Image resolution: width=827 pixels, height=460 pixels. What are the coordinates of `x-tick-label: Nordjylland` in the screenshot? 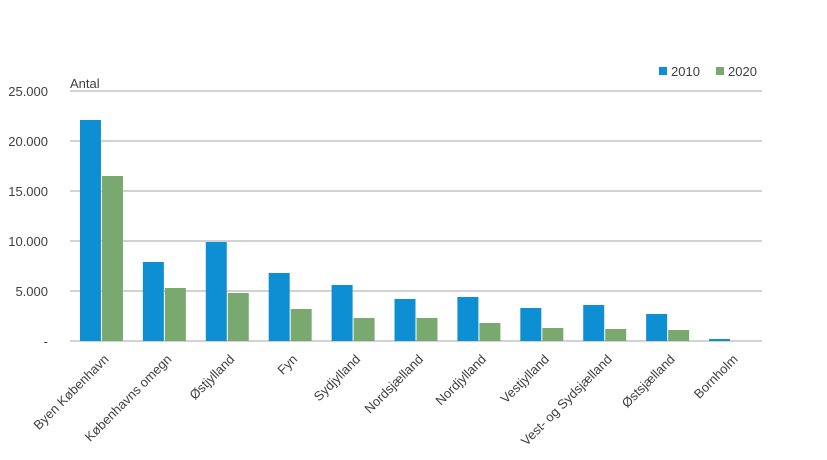 It's located at (460, 380).